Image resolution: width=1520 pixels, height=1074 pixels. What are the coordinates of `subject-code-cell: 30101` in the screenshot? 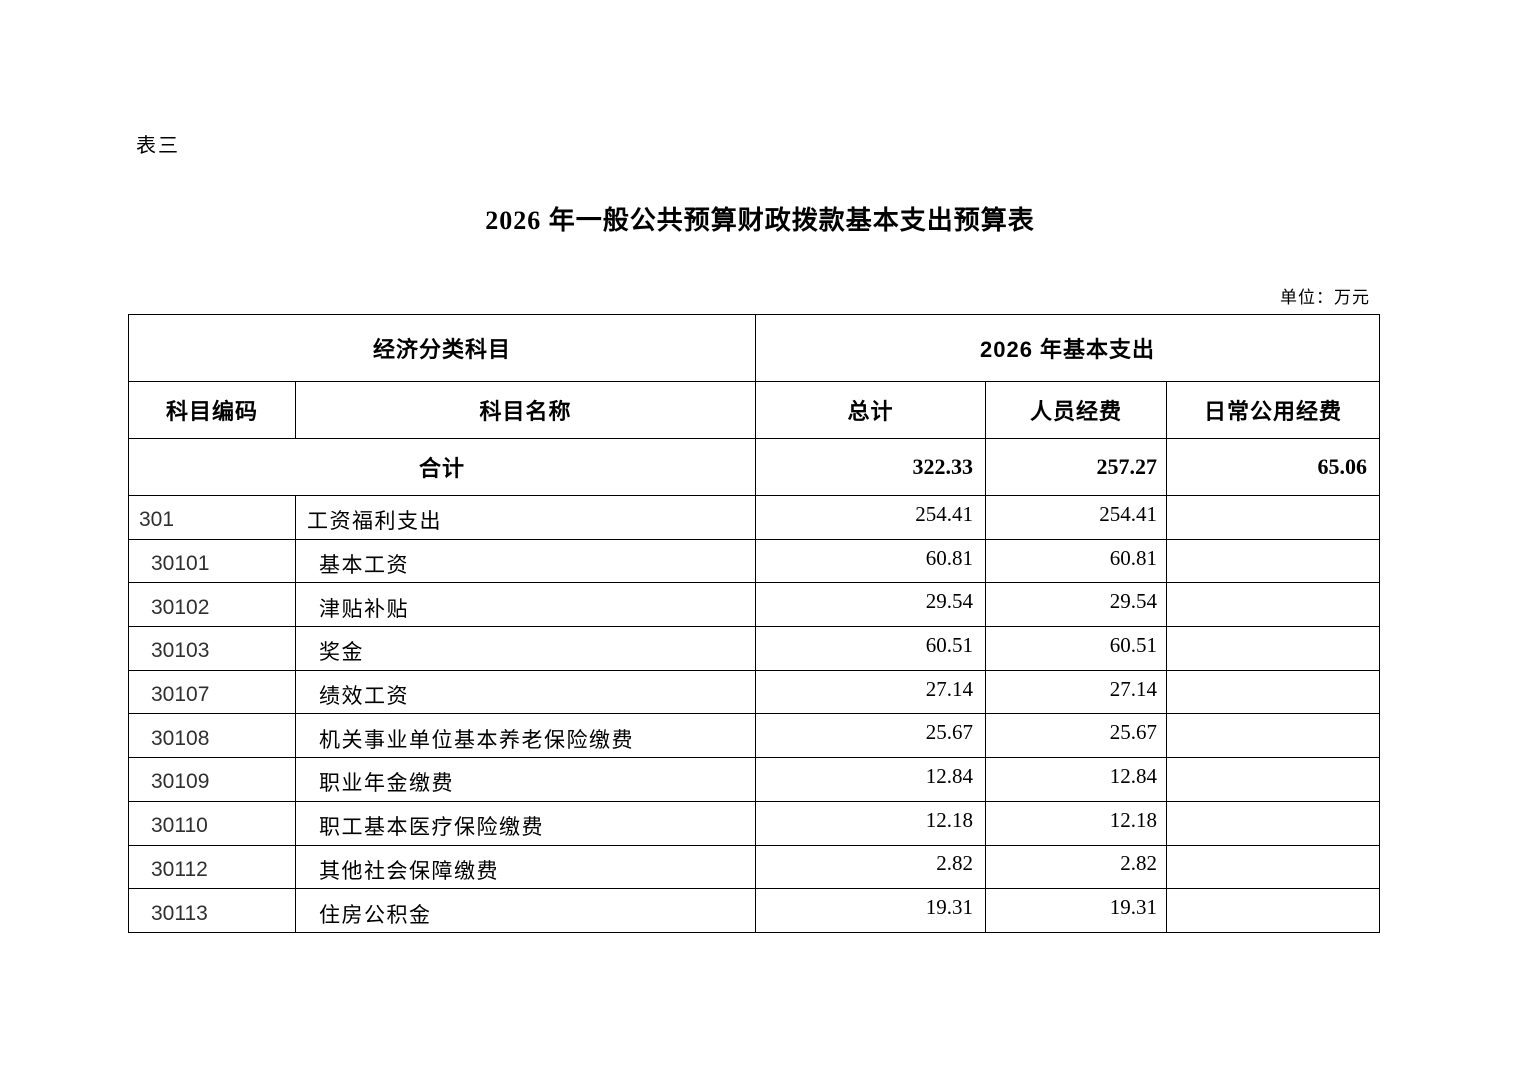 It's located at (212, 561).